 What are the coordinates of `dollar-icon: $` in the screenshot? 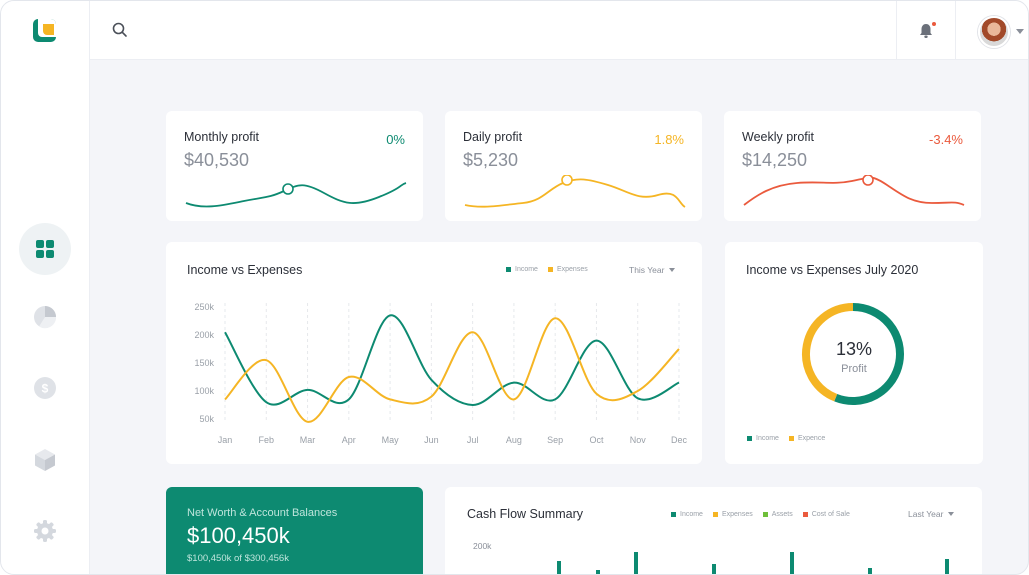 It's located at (45, 388).